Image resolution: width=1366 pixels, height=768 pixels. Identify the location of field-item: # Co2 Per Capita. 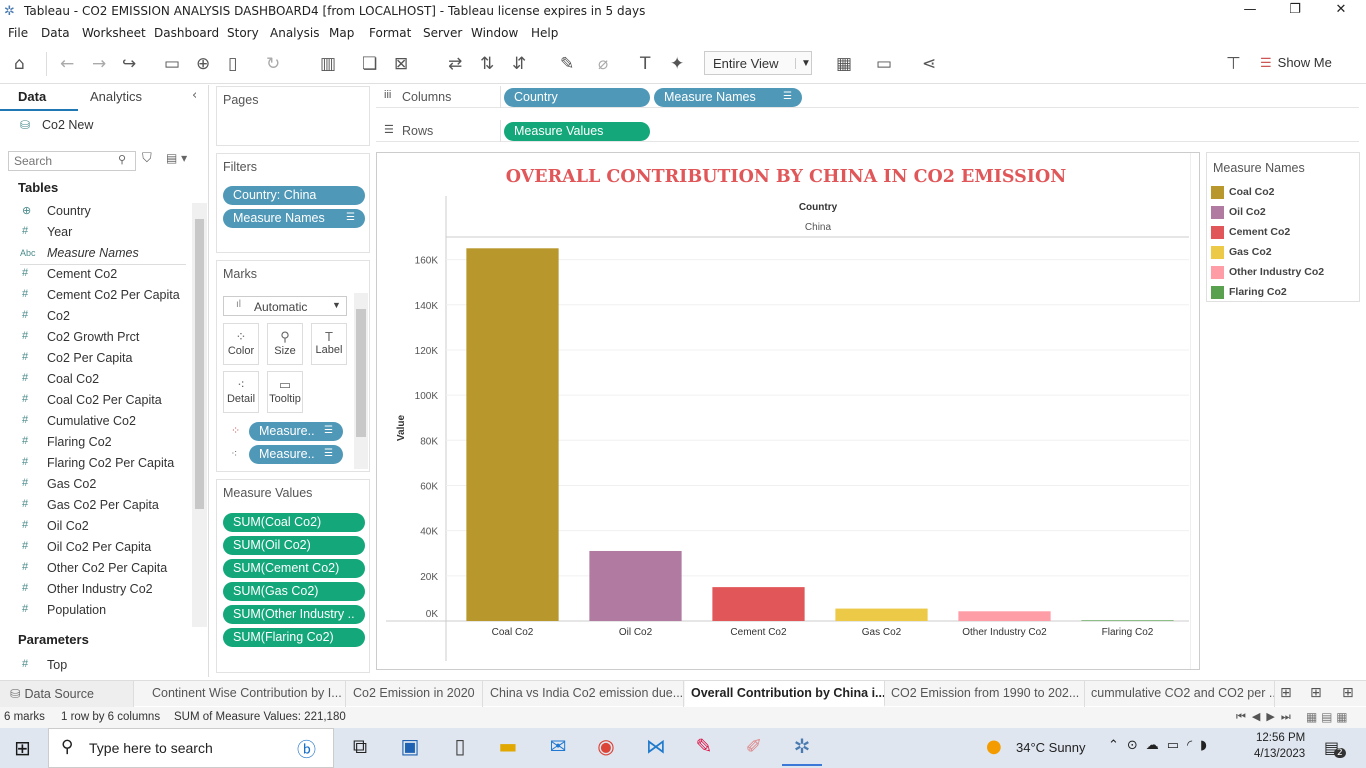
(95, 358).